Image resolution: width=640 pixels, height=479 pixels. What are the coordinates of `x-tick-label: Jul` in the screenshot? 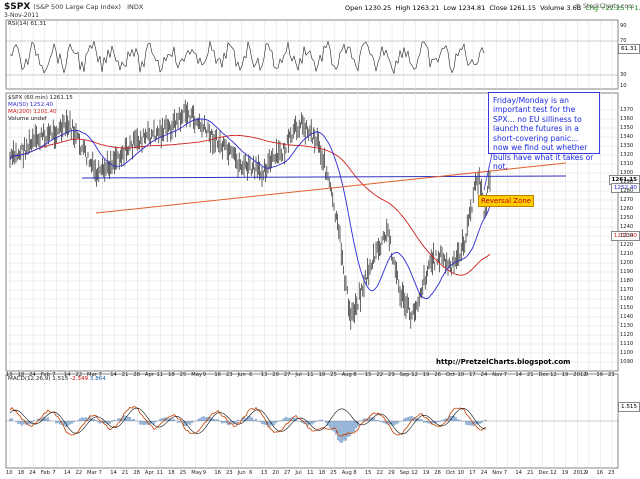 It's located at (298, 375).